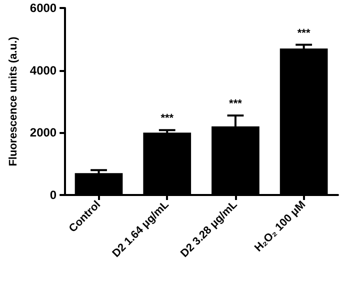 The image size is (342, 284). Describe the element at coordinates (43, 70) in the screenshot. I see `y-tick-label: 4000` at that location.